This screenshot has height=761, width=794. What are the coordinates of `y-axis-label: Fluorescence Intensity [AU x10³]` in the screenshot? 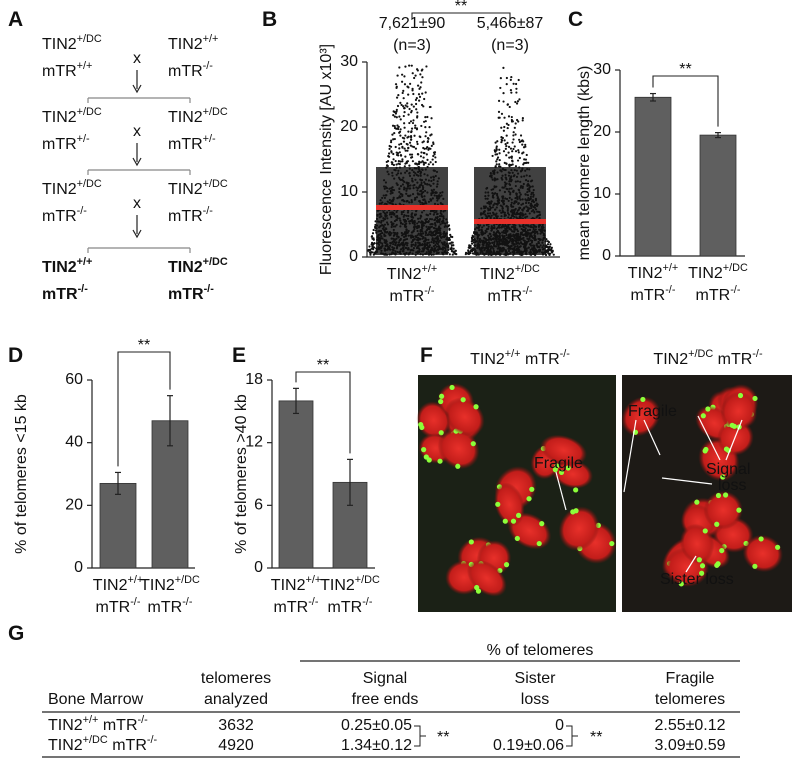 It's located at (326, 159).